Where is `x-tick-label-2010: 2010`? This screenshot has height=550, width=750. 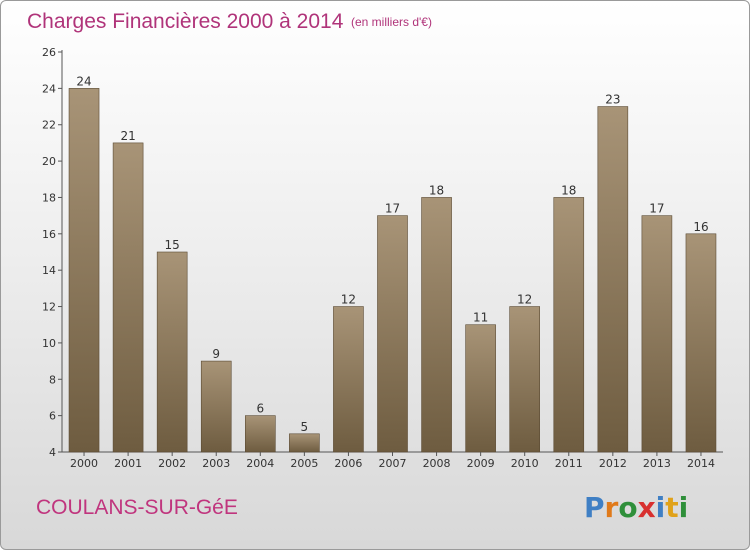 x-tick-label-2010: 2010 is located at coordinates (525, 463).